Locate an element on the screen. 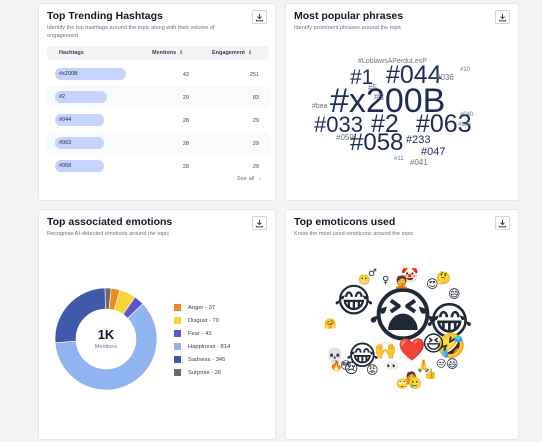  emoji-glyph: 🙄 is located at coordinates (402, 384).